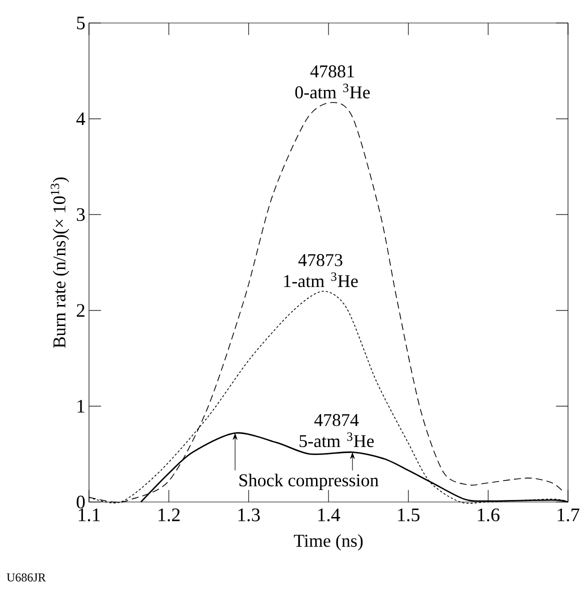  What do you see at coordinates (328, 542) in the screenshot?
I see `x-axis-title: Time (ns)` at bounding box center [328, 542].